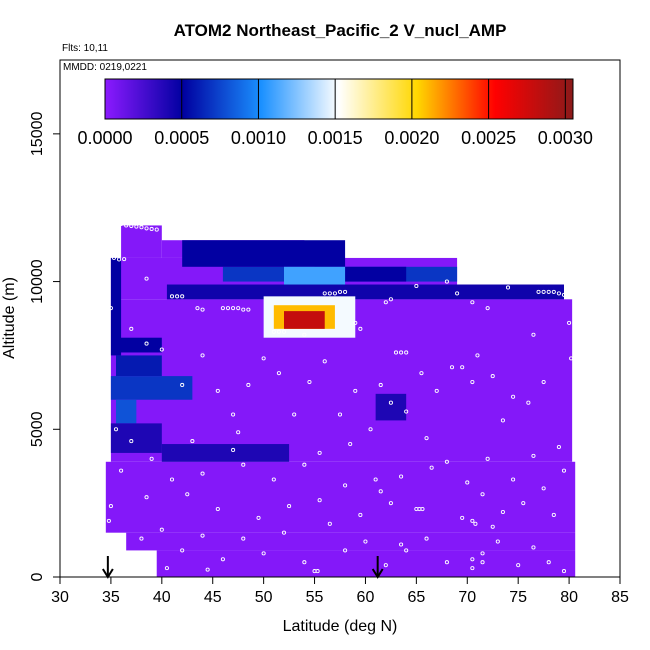  I want to click on x-tick-label: 80, so click(569, 597).